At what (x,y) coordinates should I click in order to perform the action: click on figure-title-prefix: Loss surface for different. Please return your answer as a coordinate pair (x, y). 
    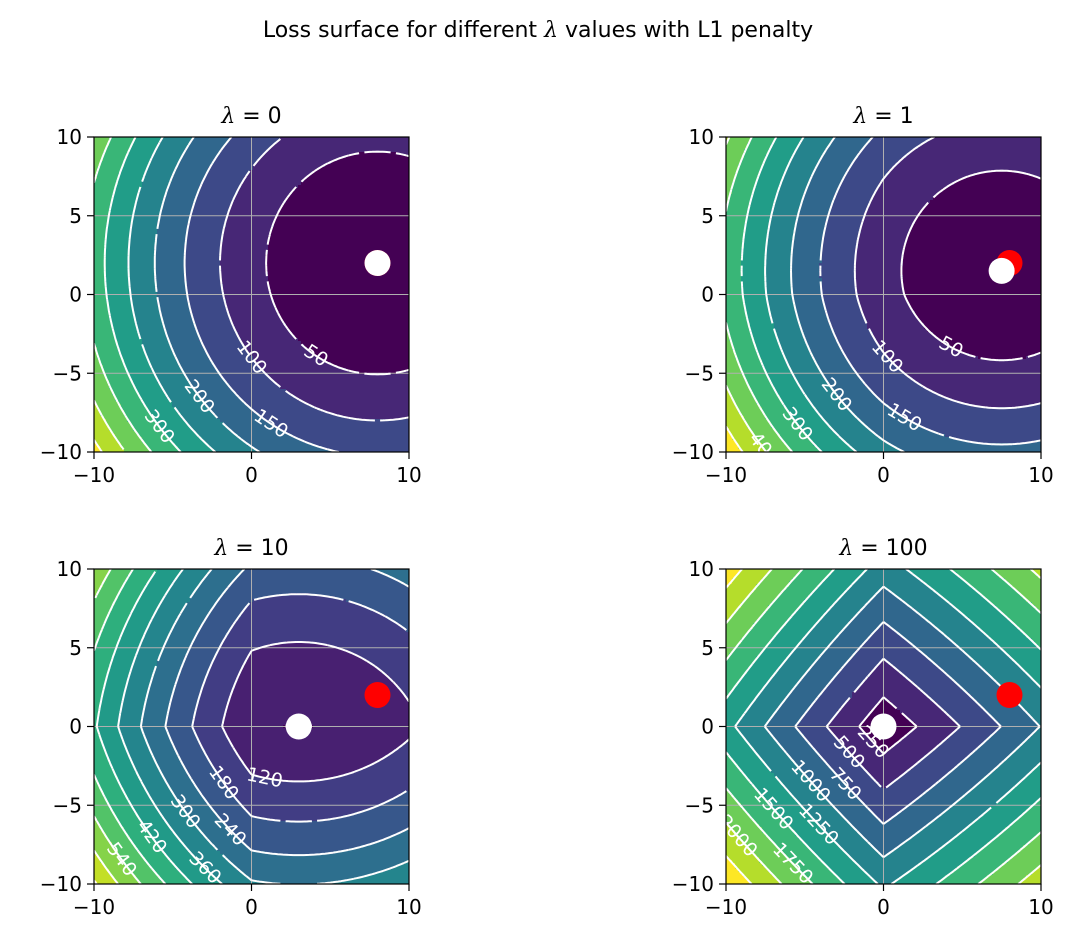
    Looking at the image, I should click on (403, 30).